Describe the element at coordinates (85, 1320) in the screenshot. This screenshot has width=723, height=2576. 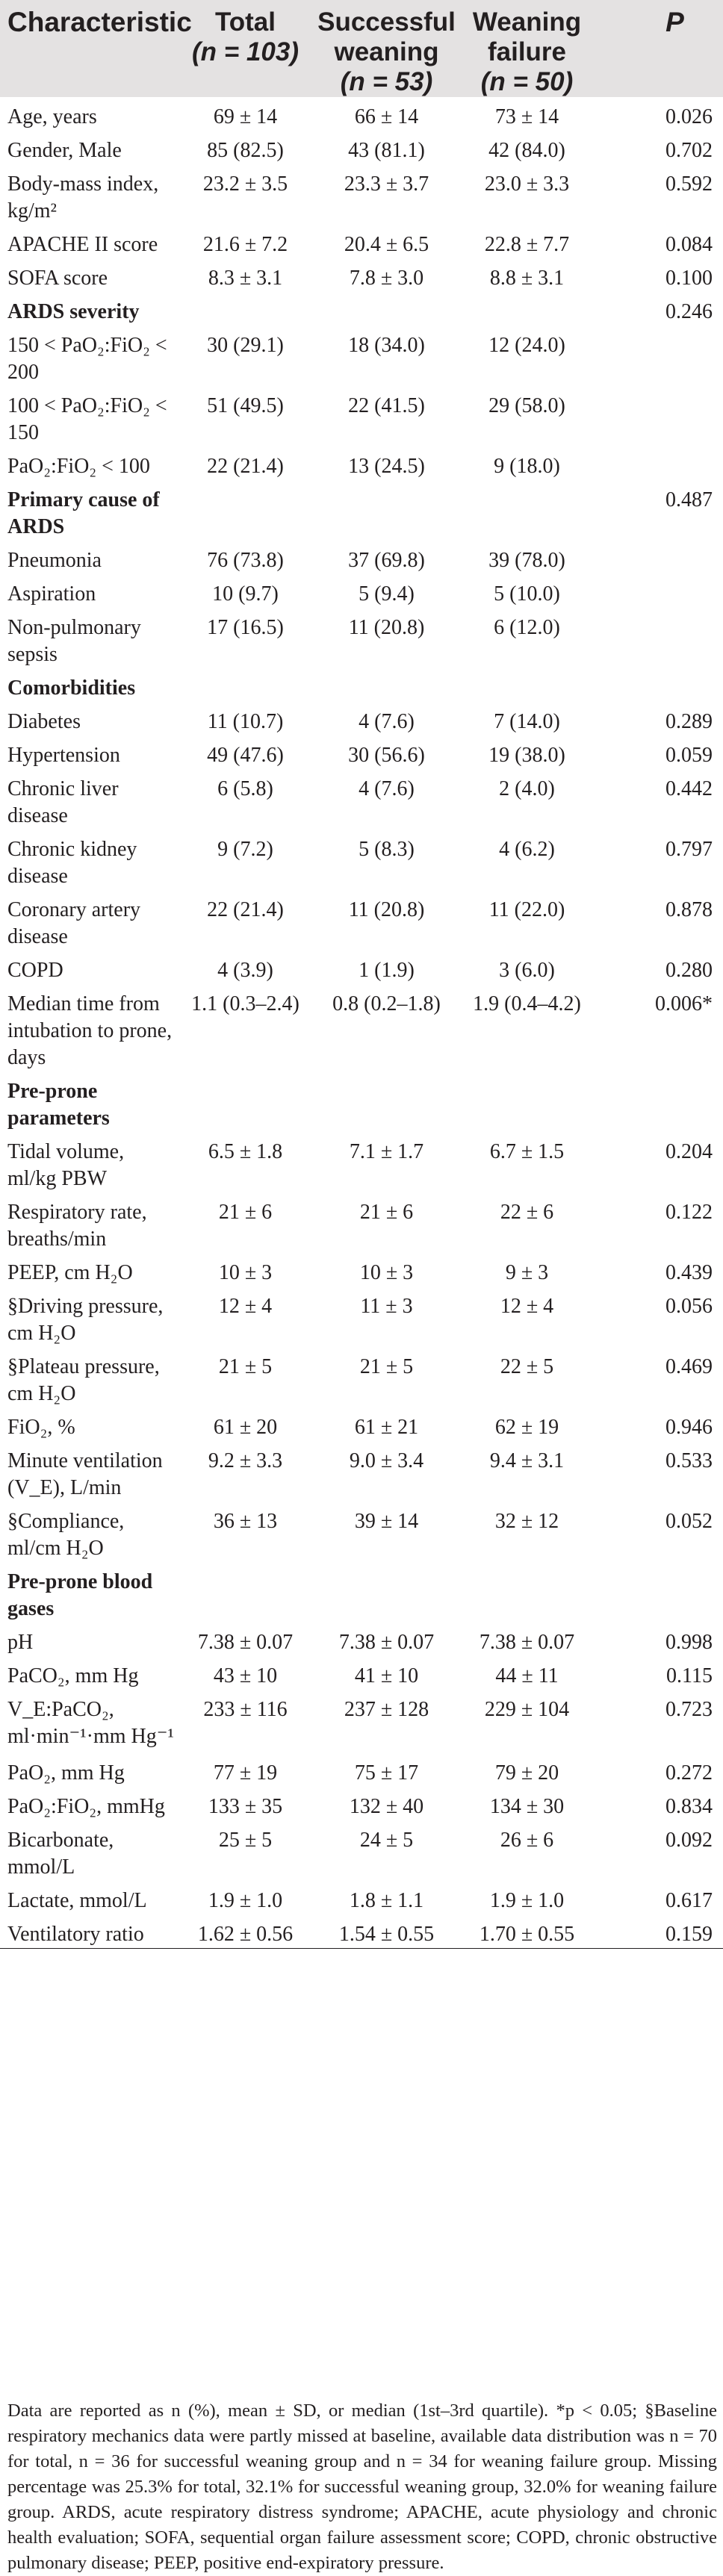
I see `row-label: §Driving pressure, cm H₂O` at that location.